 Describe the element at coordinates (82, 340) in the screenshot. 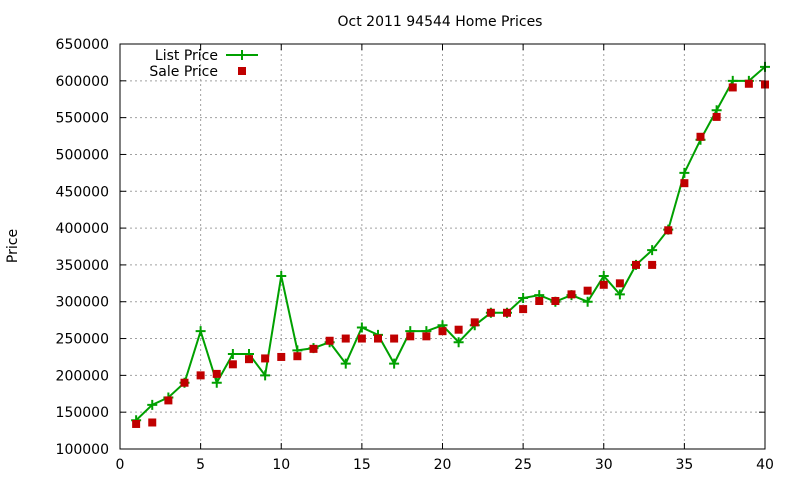

I see `y-tick-label: 250000` at that location.